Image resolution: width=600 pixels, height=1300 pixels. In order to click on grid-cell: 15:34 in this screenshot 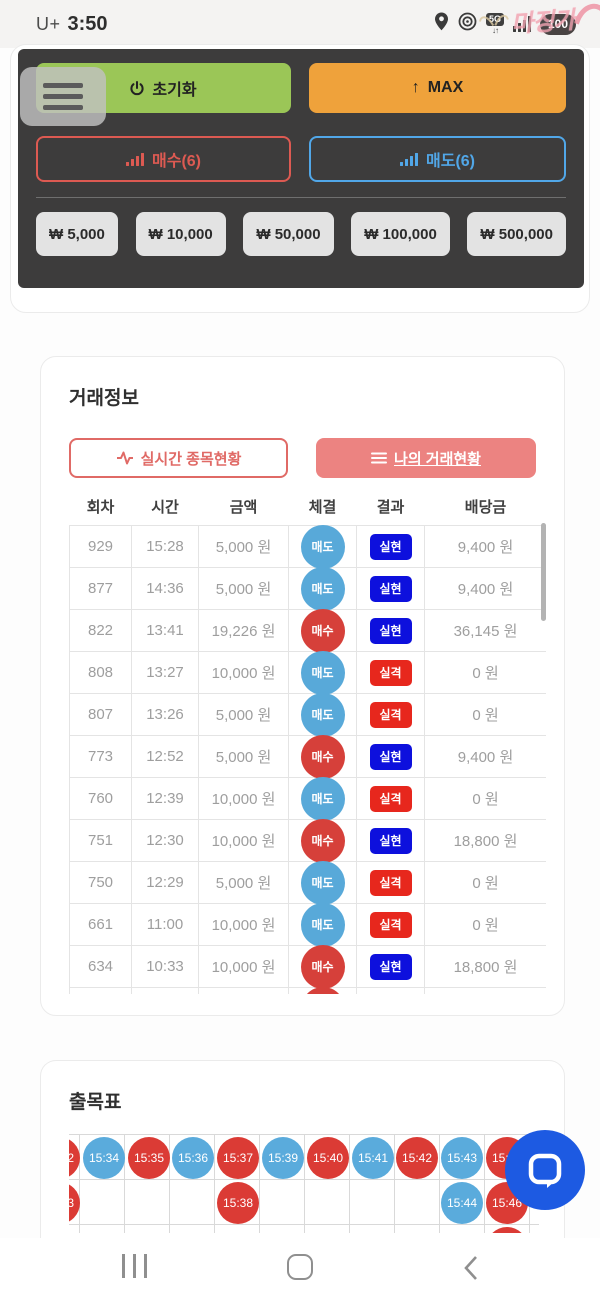, I will do `click(104, 1158)`.